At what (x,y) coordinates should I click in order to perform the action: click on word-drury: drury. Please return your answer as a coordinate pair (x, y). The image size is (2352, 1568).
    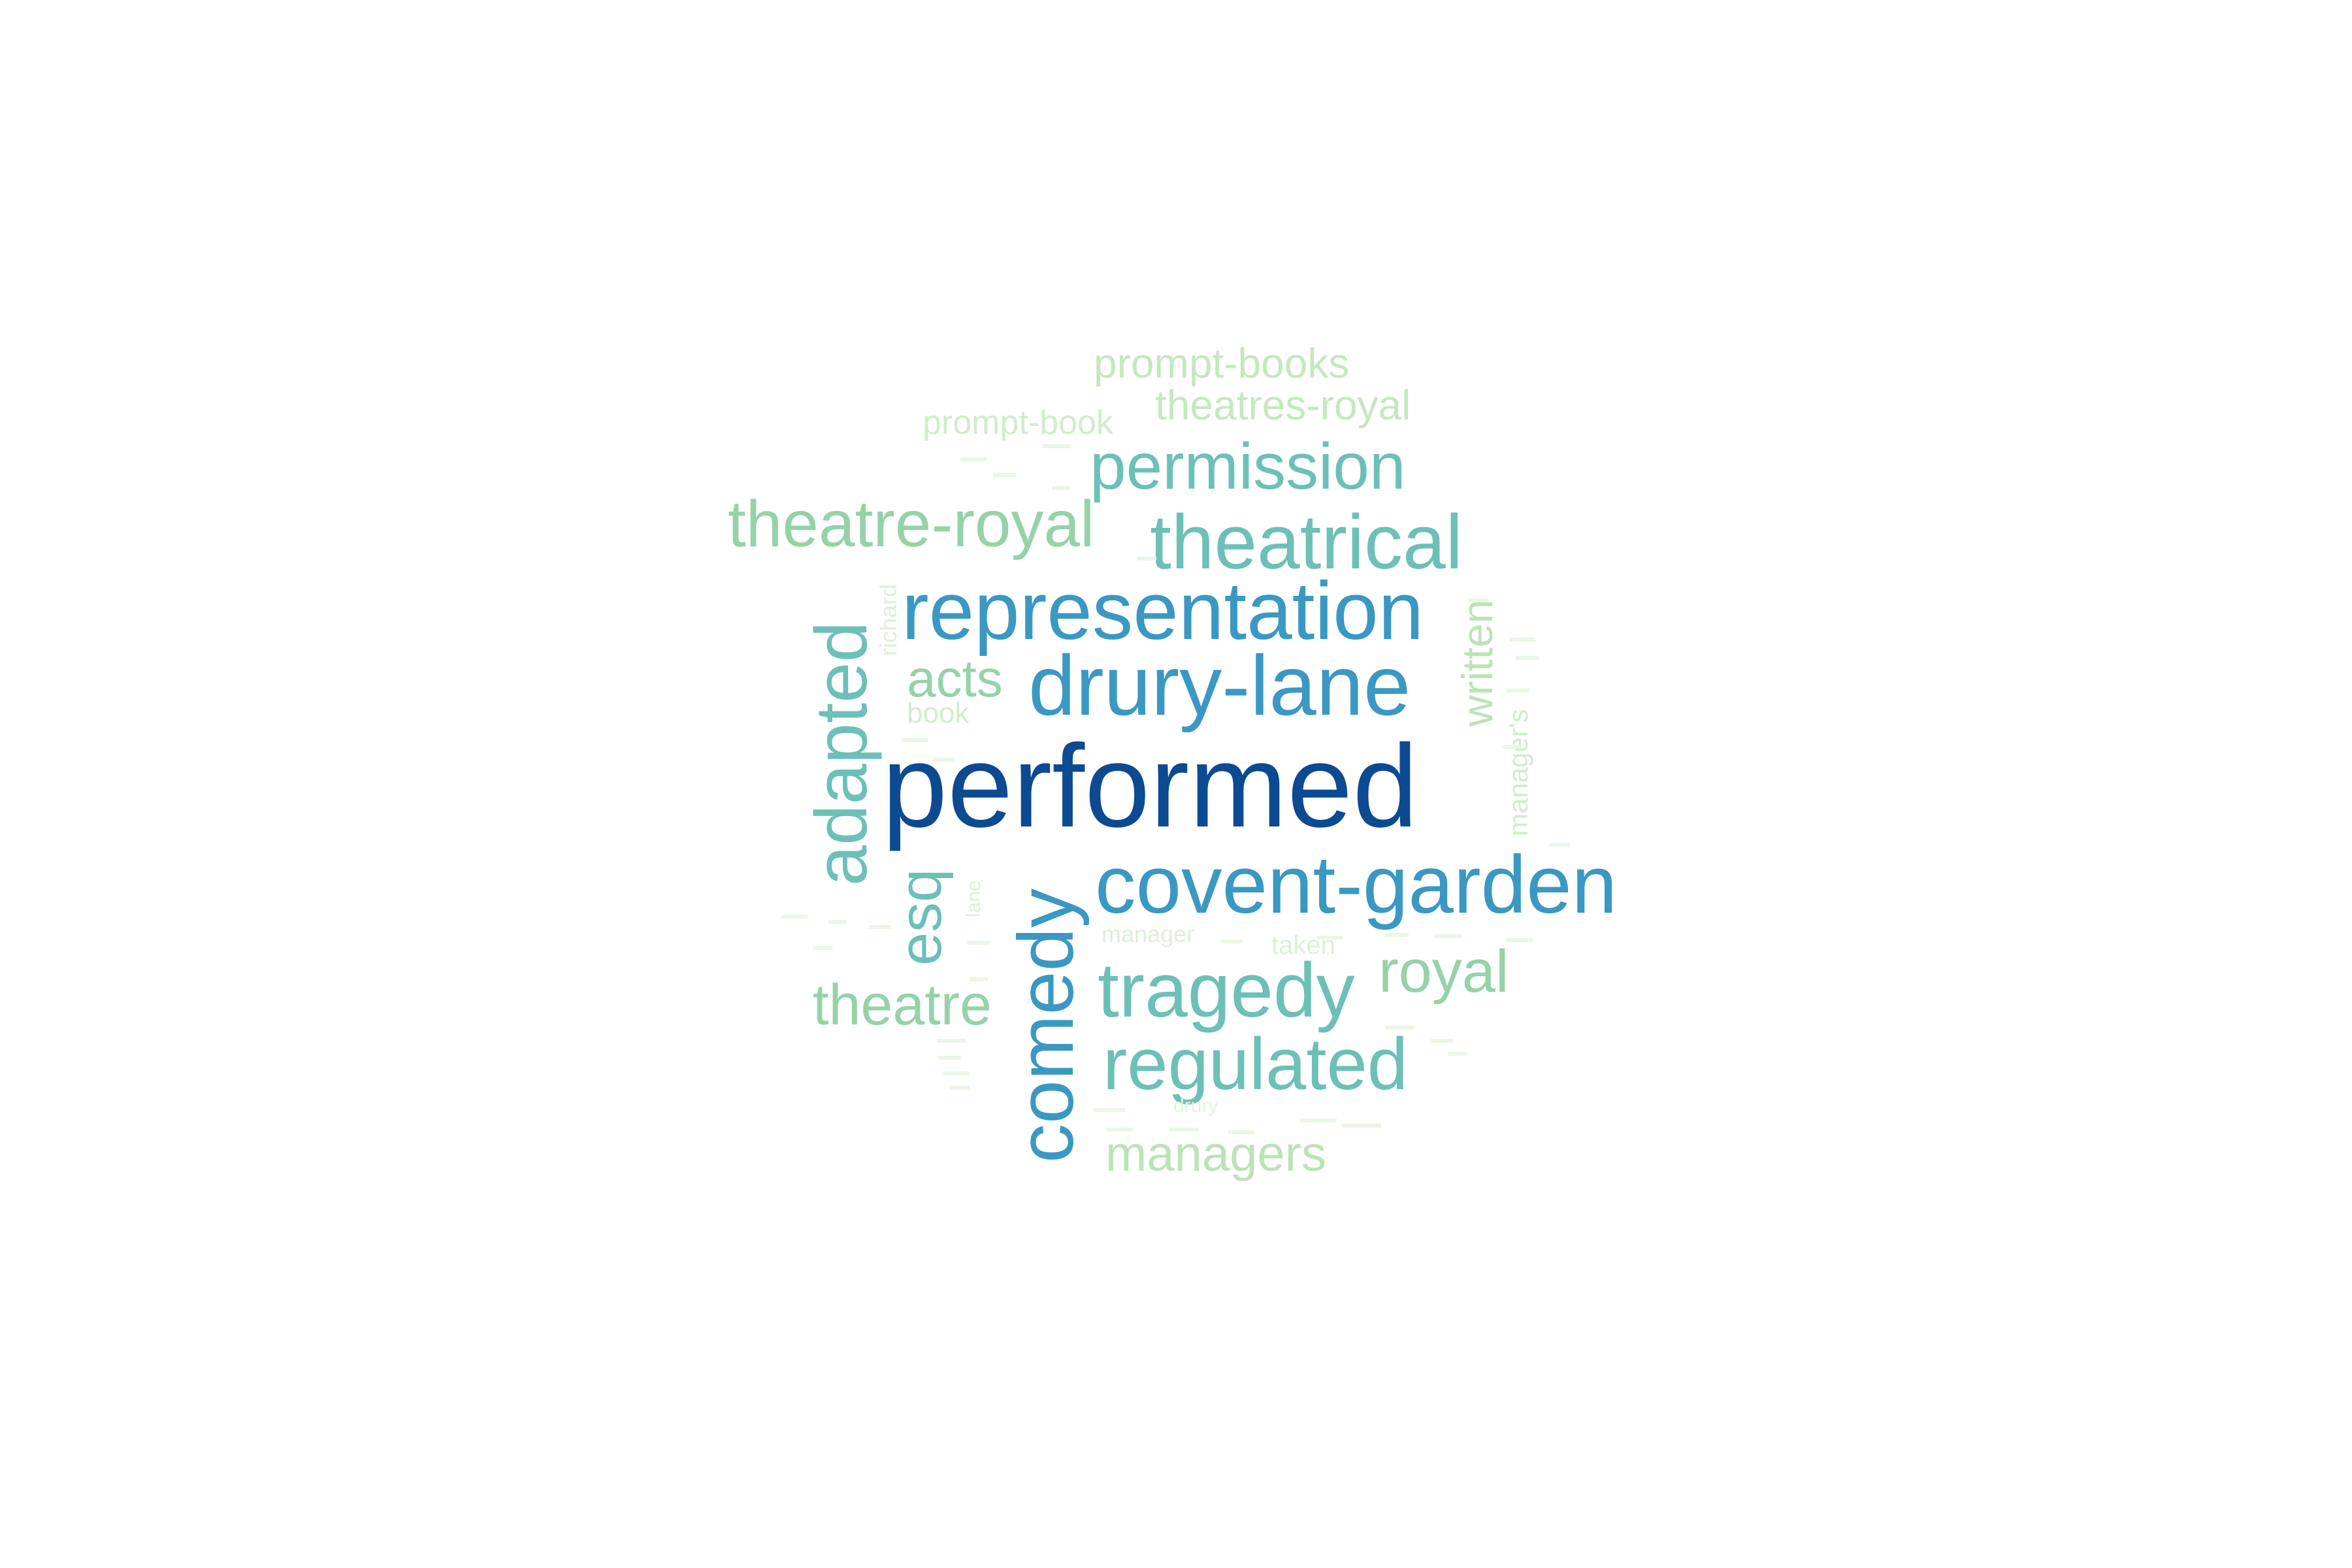
    Looking at the image, I should click on (1195, 1106).